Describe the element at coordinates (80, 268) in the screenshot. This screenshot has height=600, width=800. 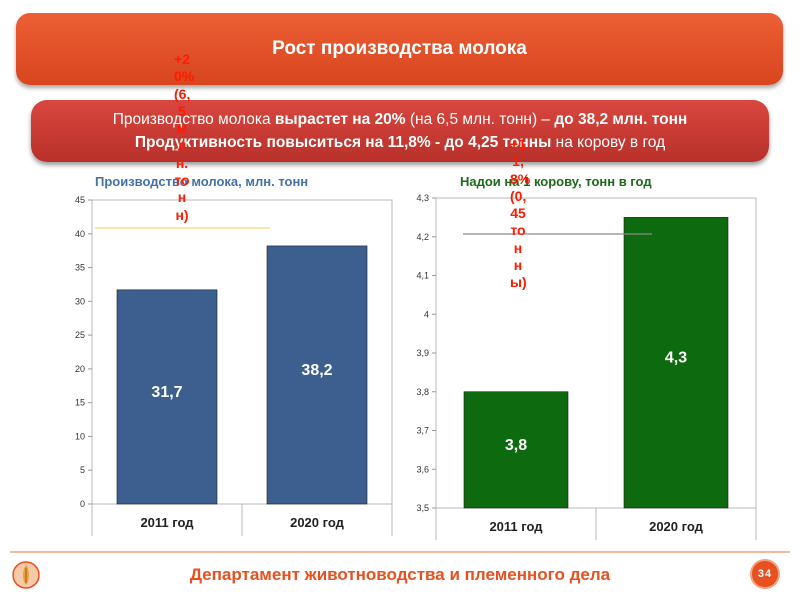
I see `y-tick-label: 35` at that location.